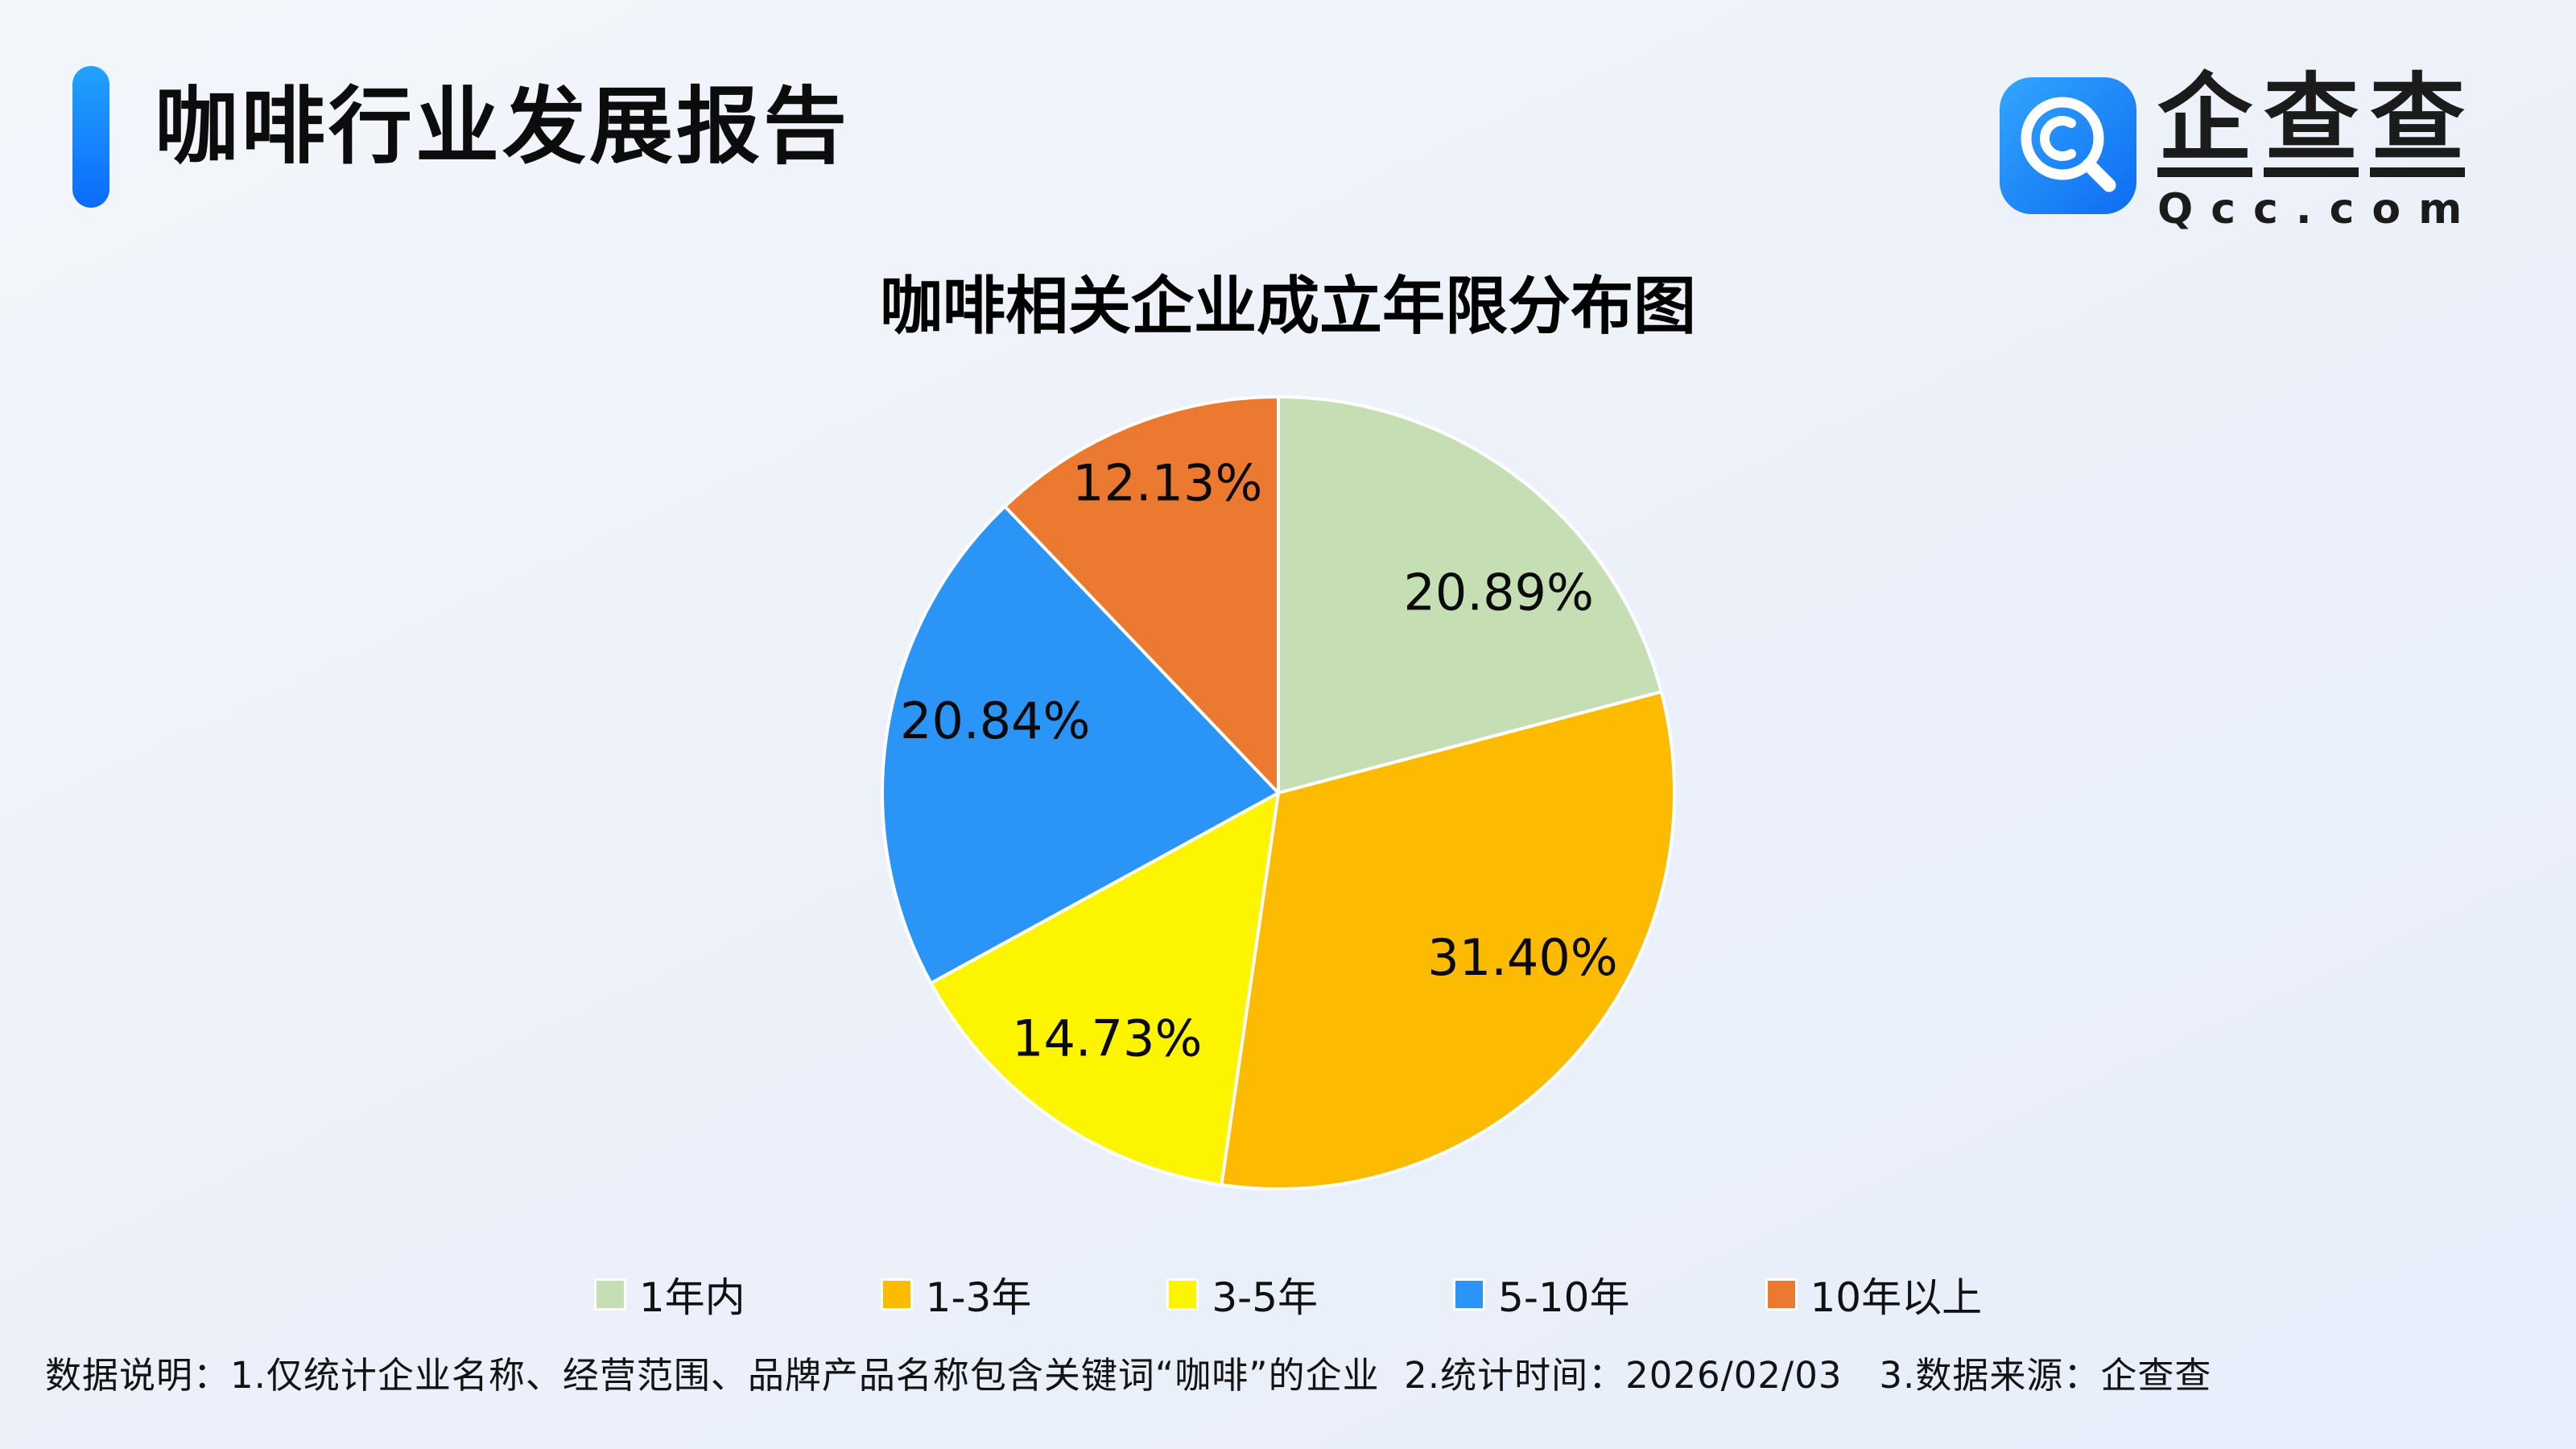 Image resolution: width=2576 pixels, height=1449 pixels. What do you see at coordinates (1564, 1297) in the screenshot?
I see `legend-label: 5-10年` at bounding box center [1564, 1297].